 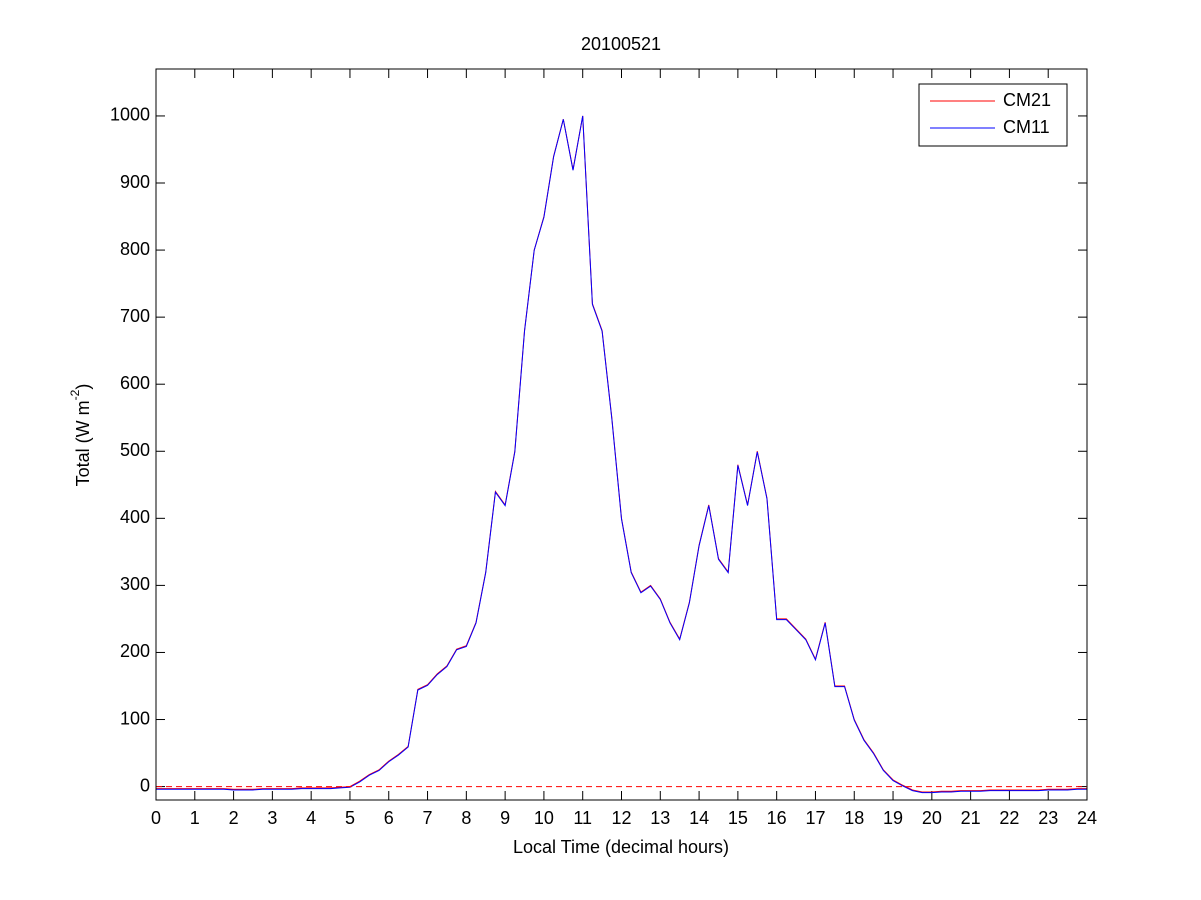 I want to click on x-tick-label: 17, so click(x=815, y=818).